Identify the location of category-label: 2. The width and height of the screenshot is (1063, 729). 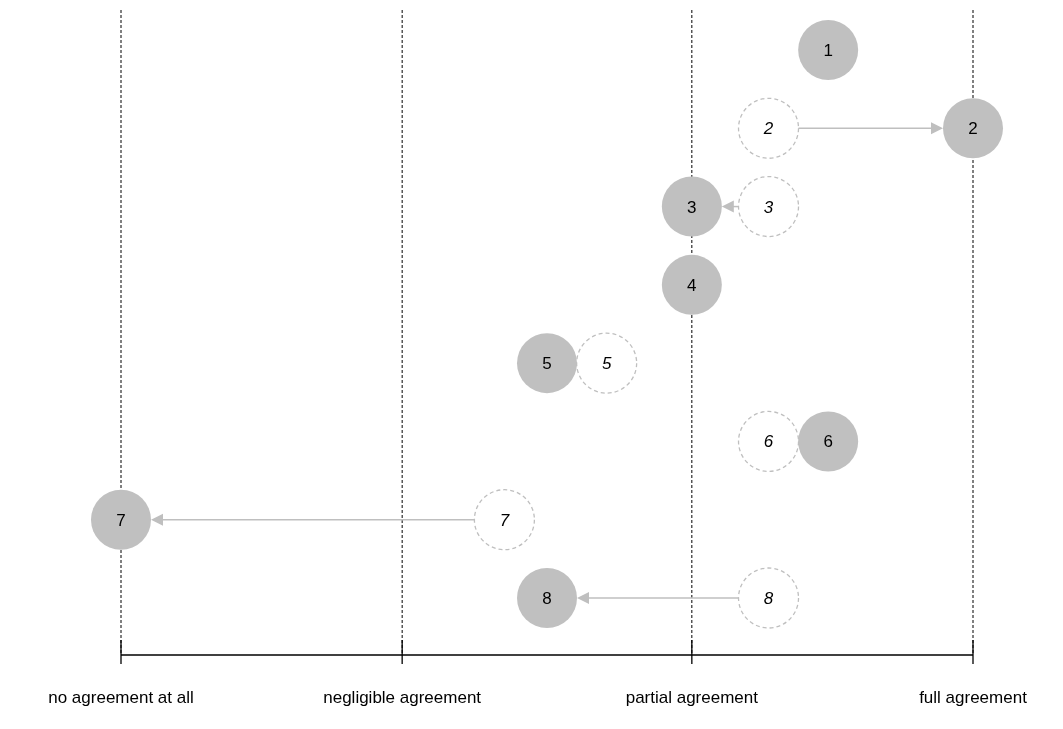
(973, 129).